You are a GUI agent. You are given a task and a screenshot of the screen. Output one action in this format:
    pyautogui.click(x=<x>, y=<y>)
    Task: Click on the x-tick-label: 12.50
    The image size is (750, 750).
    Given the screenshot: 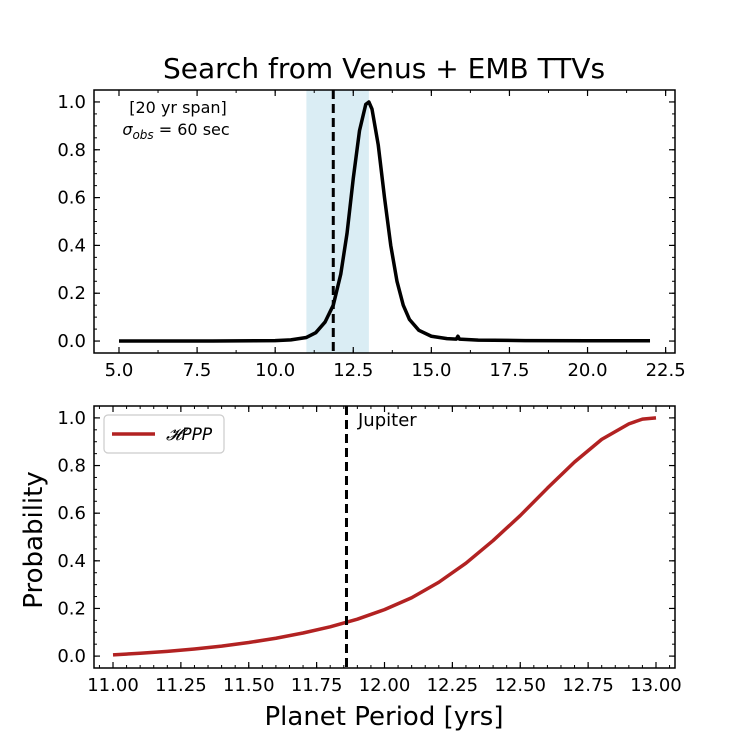 What is the action you would take?
    pyautogui.click(x=520, y=685)
    